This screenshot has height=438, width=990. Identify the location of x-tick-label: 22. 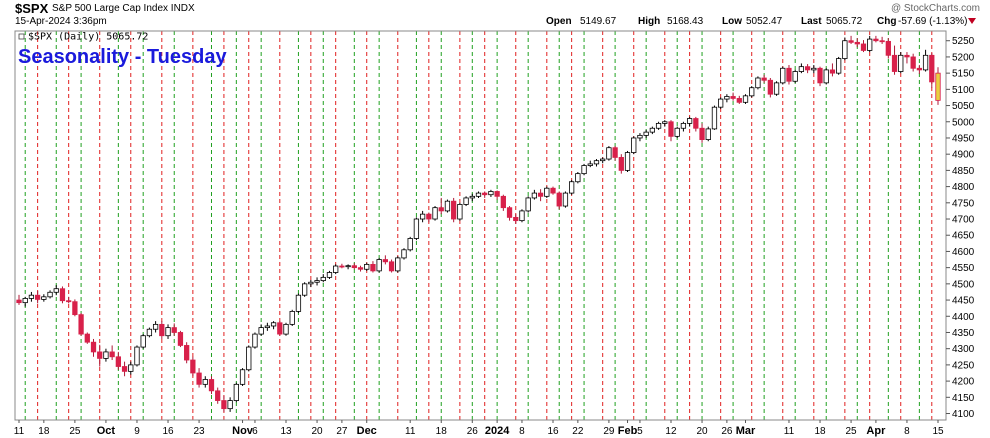
(578, 431).